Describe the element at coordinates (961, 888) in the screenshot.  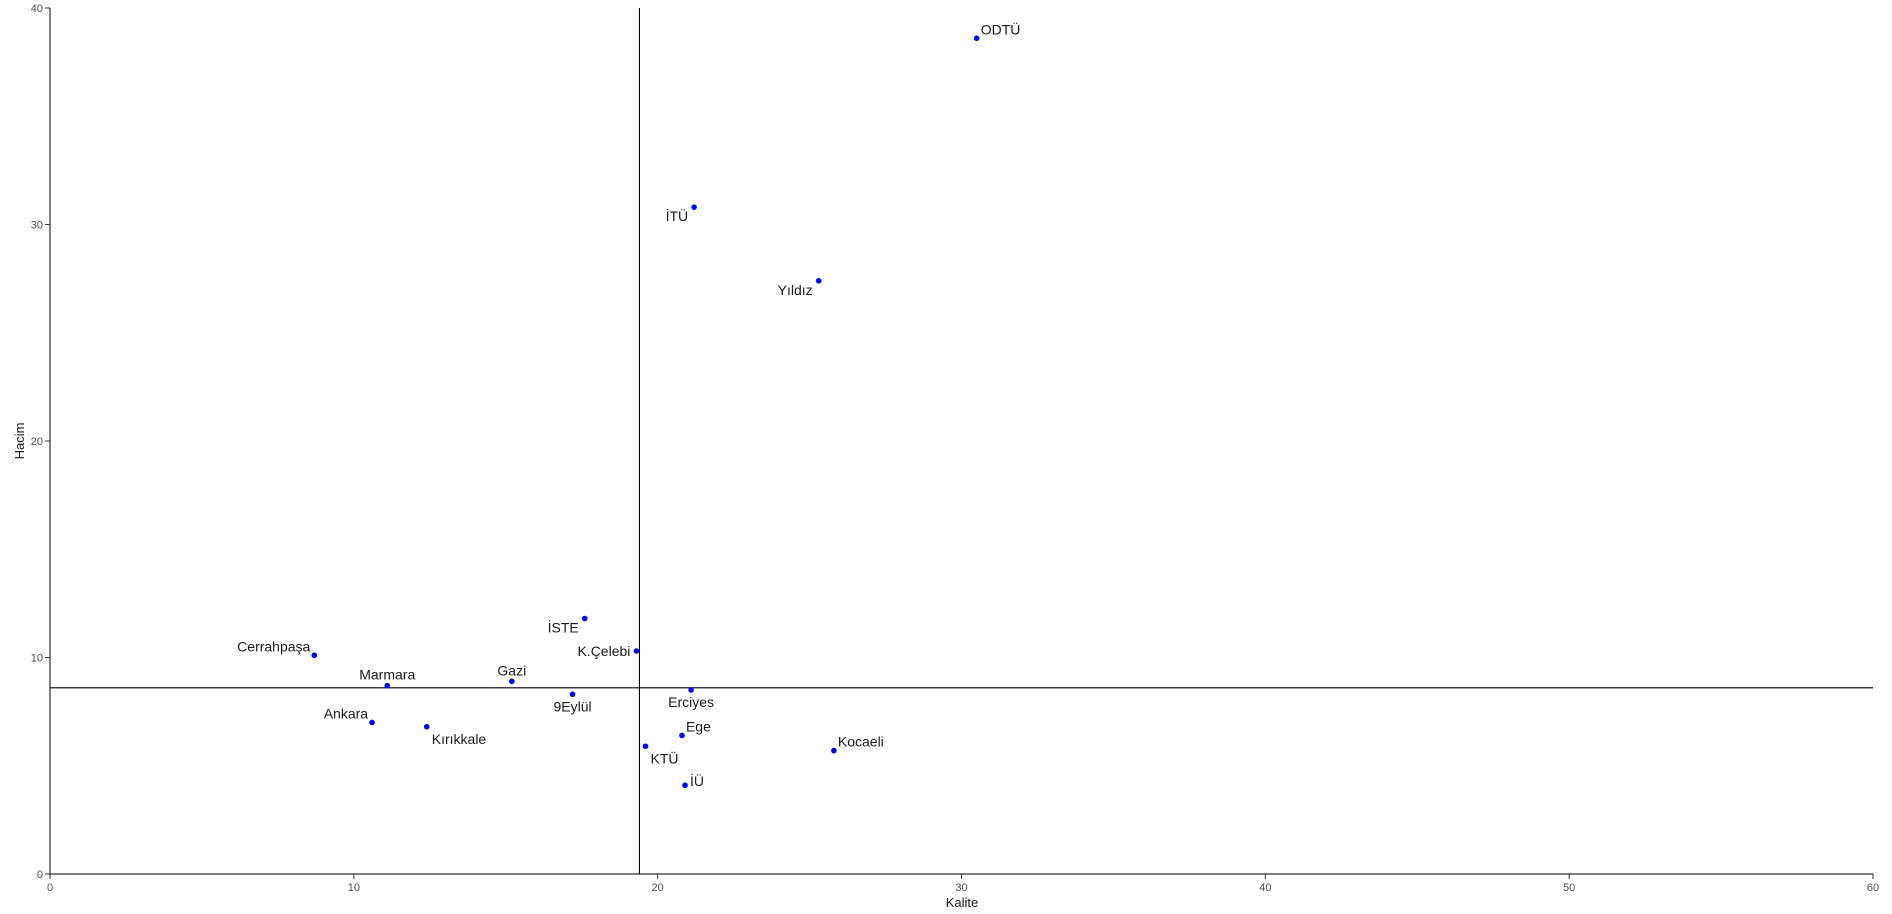
I see `x-tick-label: 30` at that location.